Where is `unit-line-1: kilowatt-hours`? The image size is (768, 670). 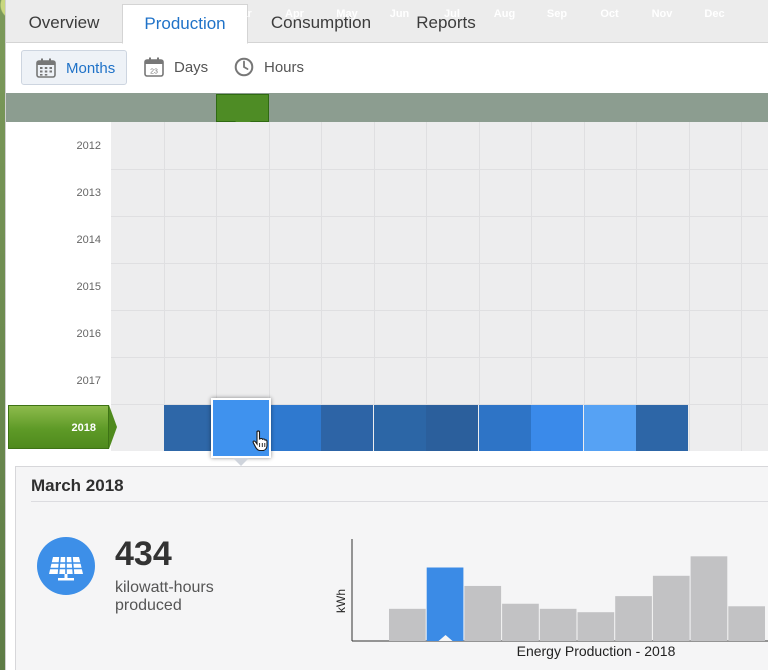
unit-line-1: kilowatt-hours is located at coordinates (164, 587).